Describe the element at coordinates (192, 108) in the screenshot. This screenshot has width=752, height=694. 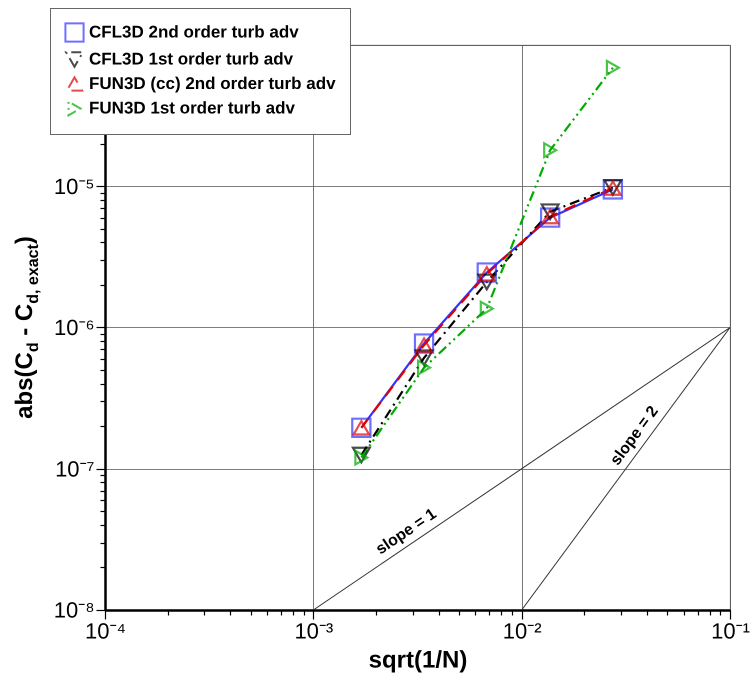
I see `legend-label: FUN3D 1st order turb adv` at that location.